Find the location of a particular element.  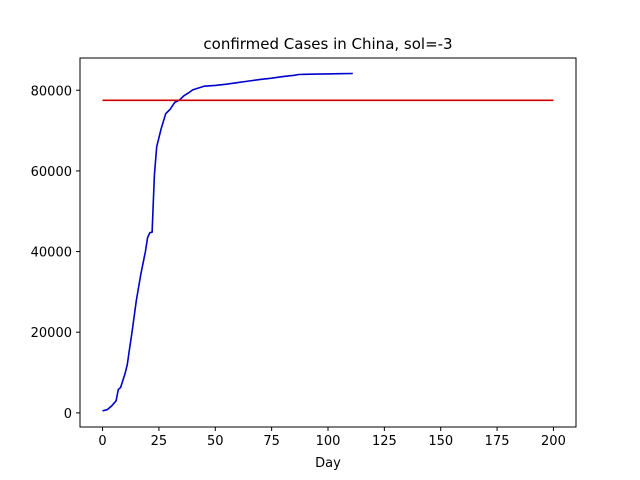

y-tick-label: 80000 is located at coordinates (51, 91).